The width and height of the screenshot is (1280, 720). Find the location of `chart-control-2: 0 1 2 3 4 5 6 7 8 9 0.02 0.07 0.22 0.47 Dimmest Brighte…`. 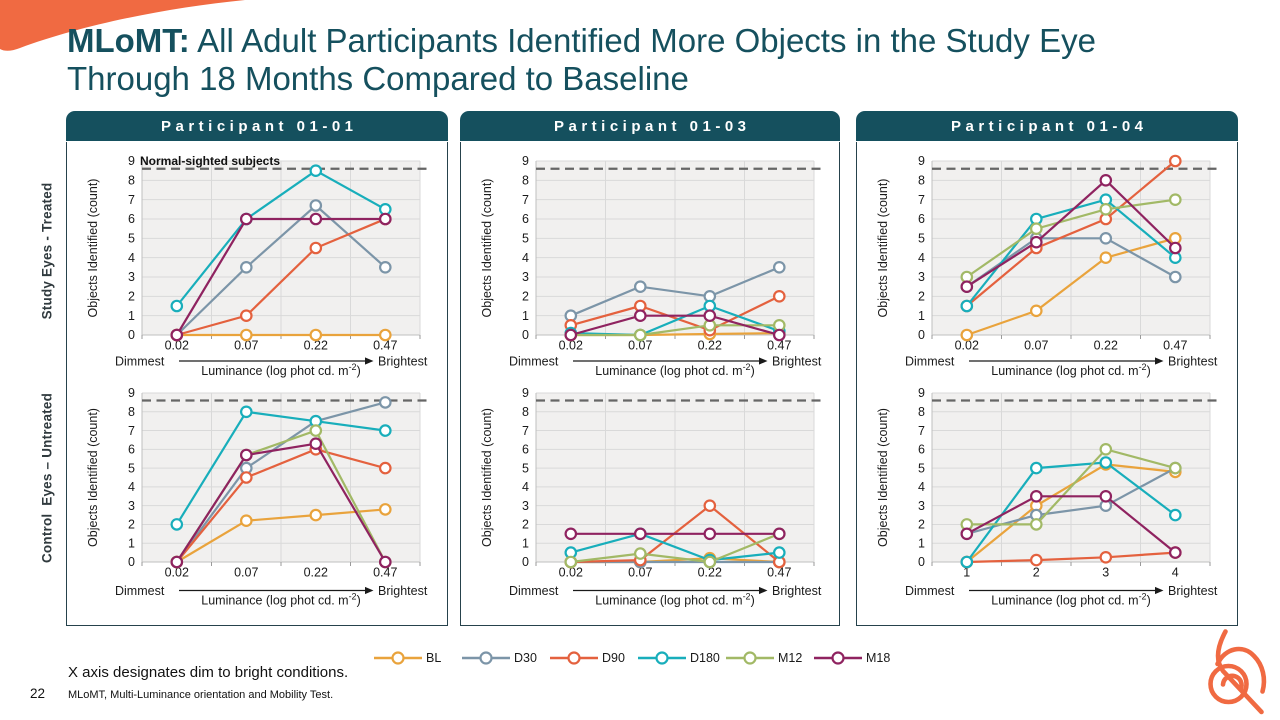

chart-control-2: 0 1 2 3 4 5 6 7 8 9 0.02 0.07 0.22 0.47 Dimmest Brighte… is located at coordinates (650, 504).